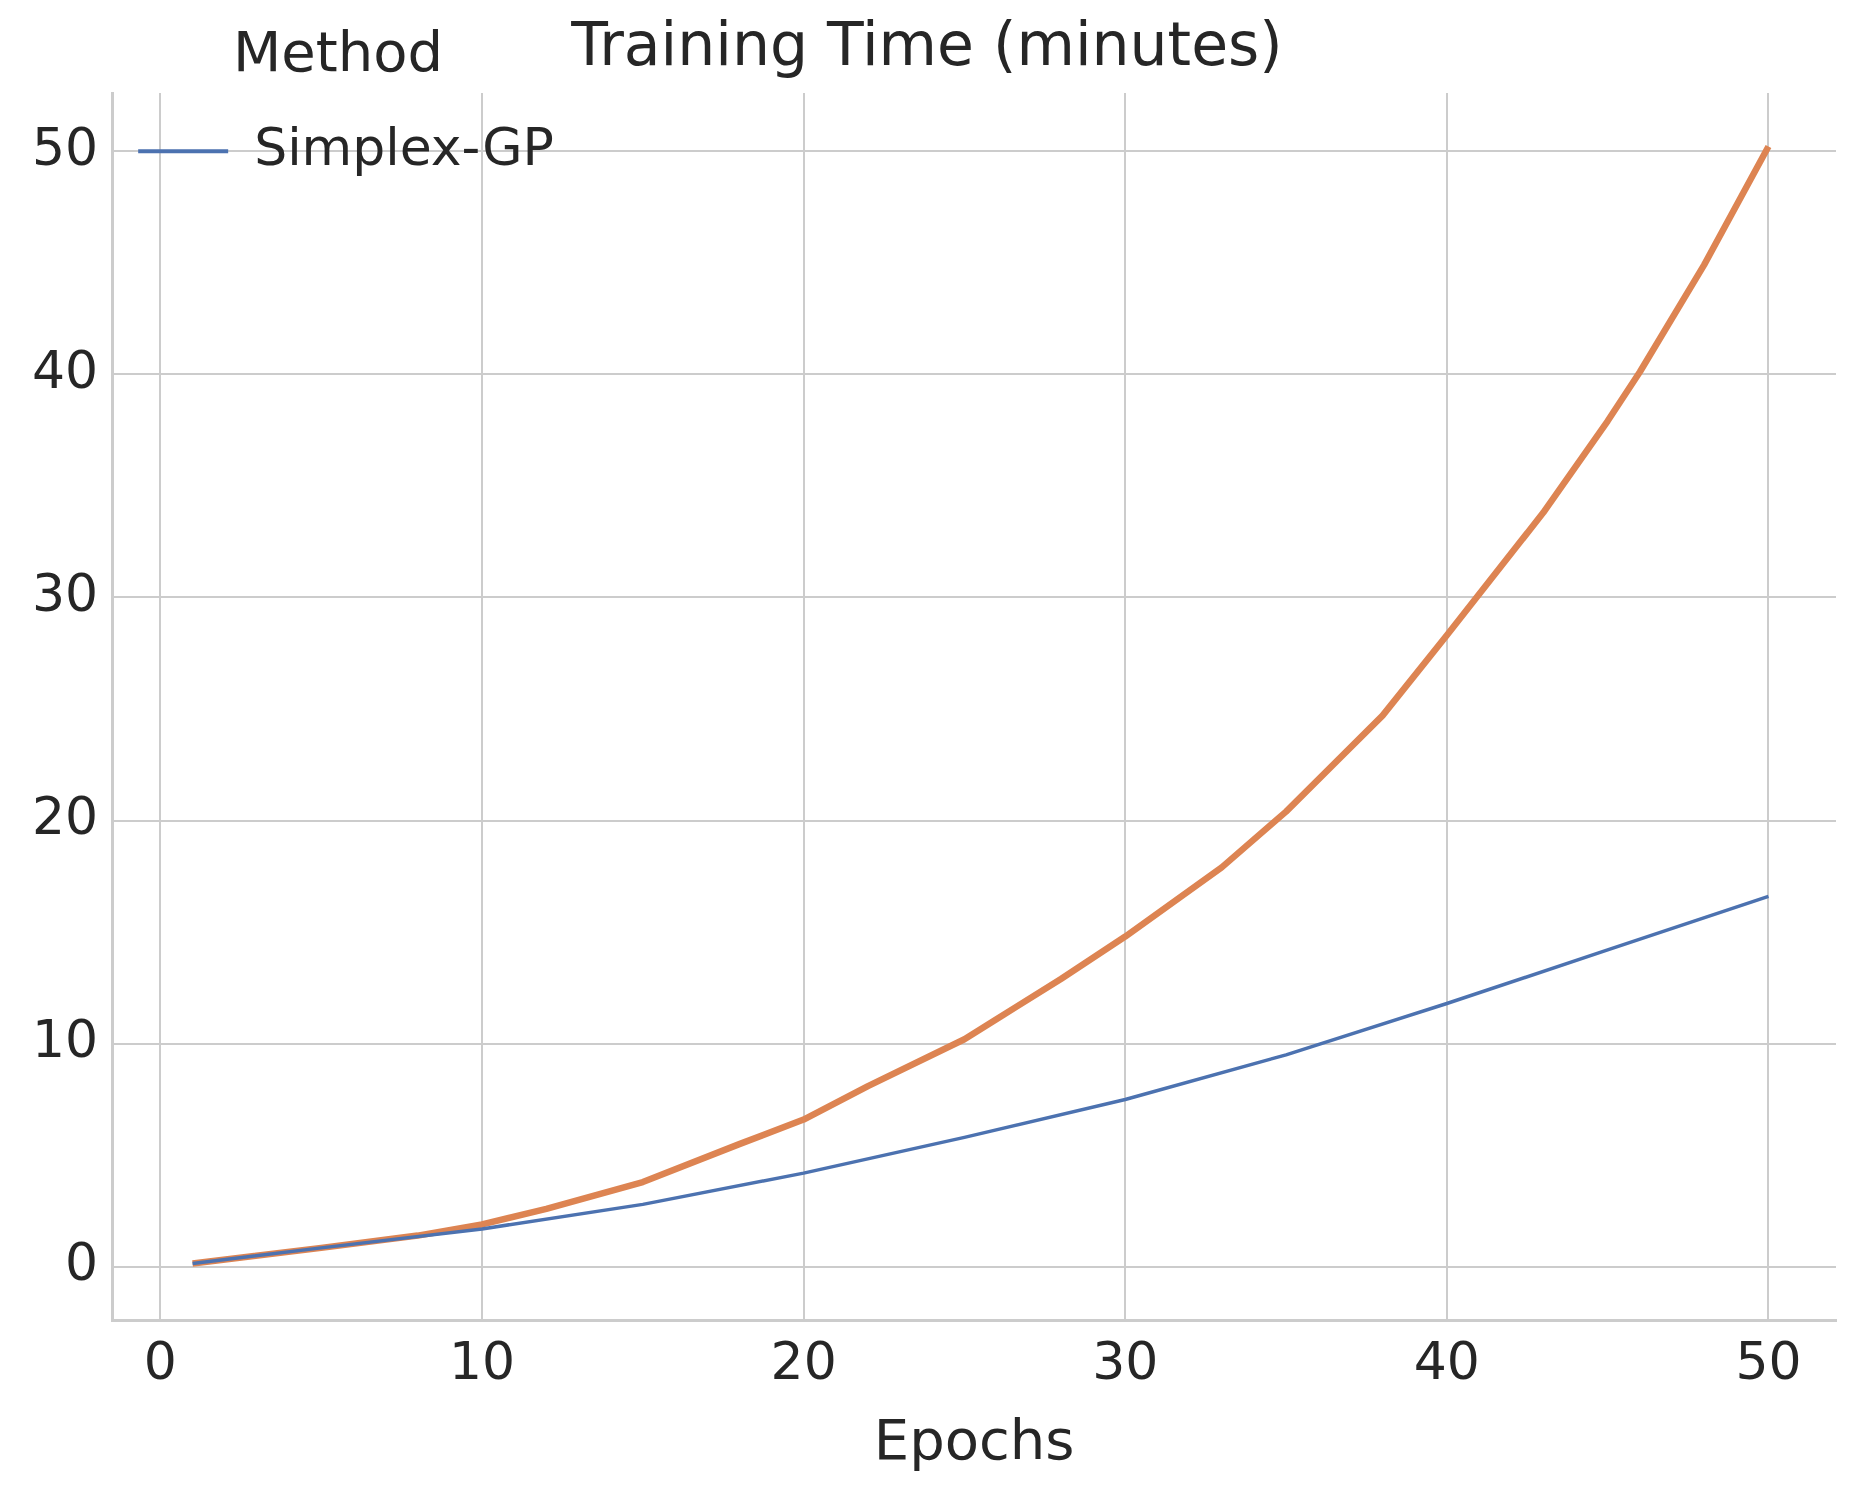  I want to click on x-tick-label: 50, so click(1768, 1361).